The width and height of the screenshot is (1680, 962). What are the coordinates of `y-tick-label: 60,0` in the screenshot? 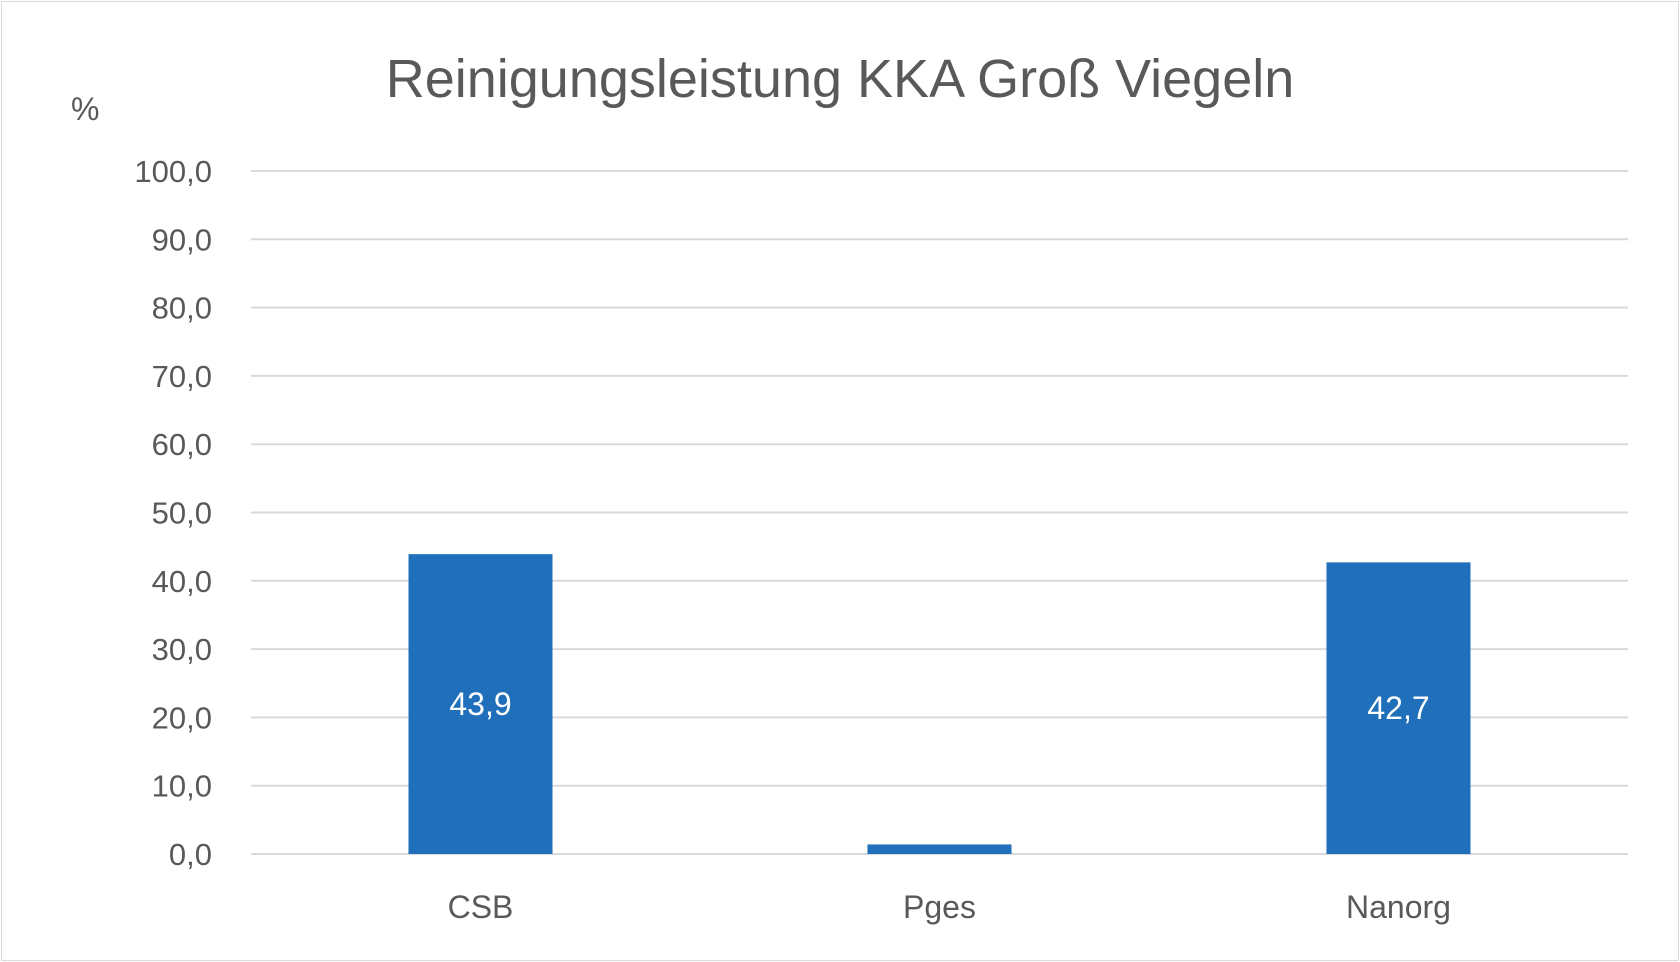 It's located at (182, 444).